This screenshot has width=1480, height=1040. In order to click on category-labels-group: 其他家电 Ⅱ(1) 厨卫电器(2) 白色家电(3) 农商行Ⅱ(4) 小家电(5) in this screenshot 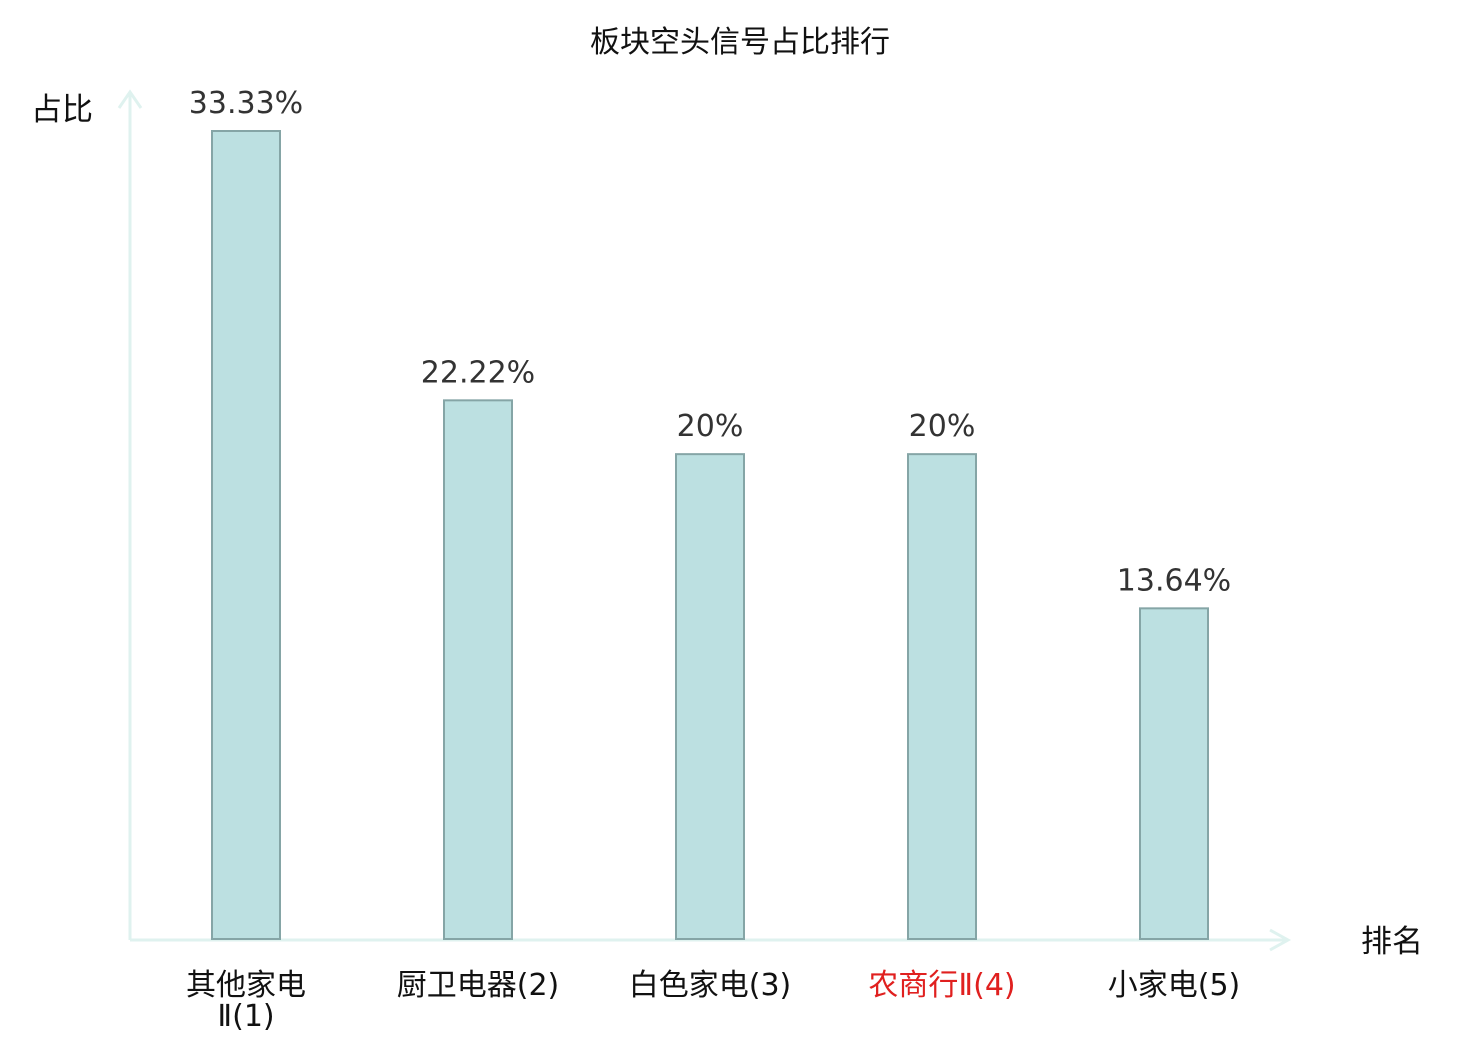, I will do `click(713, 1001)`.